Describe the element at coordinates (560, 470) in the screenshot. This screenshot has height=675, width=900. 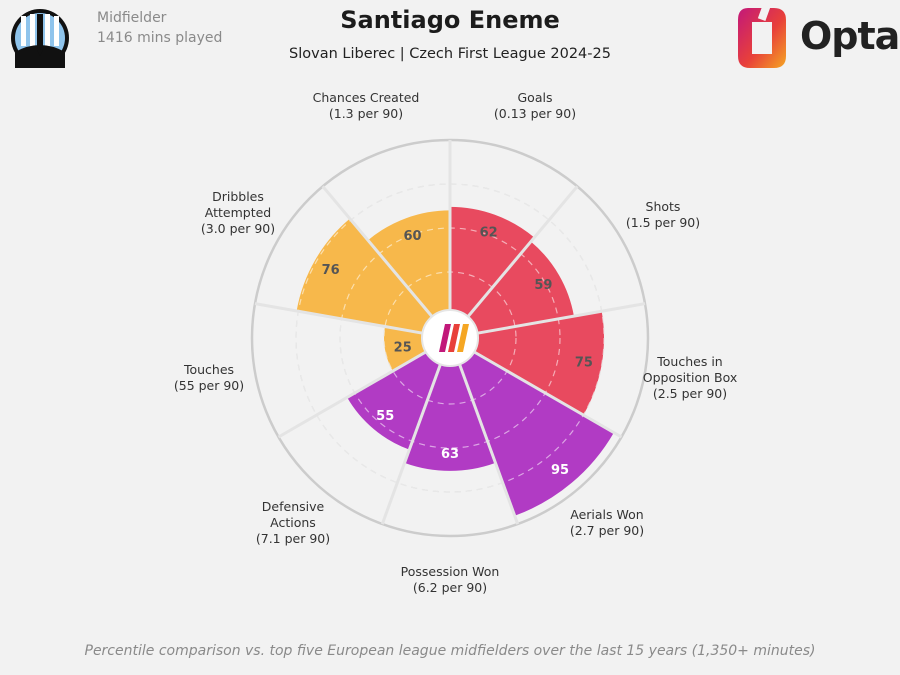
I see `chart-value-label: 95` at that location.